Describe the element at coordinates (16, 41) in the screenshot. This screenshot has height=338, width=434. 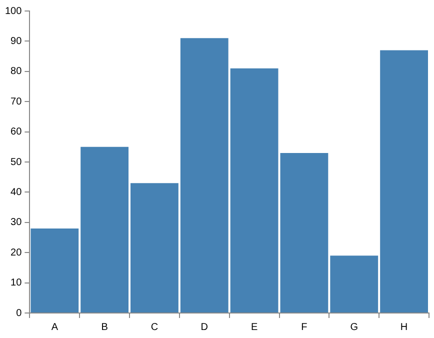
I see `y-tick-label: 90` at that location.